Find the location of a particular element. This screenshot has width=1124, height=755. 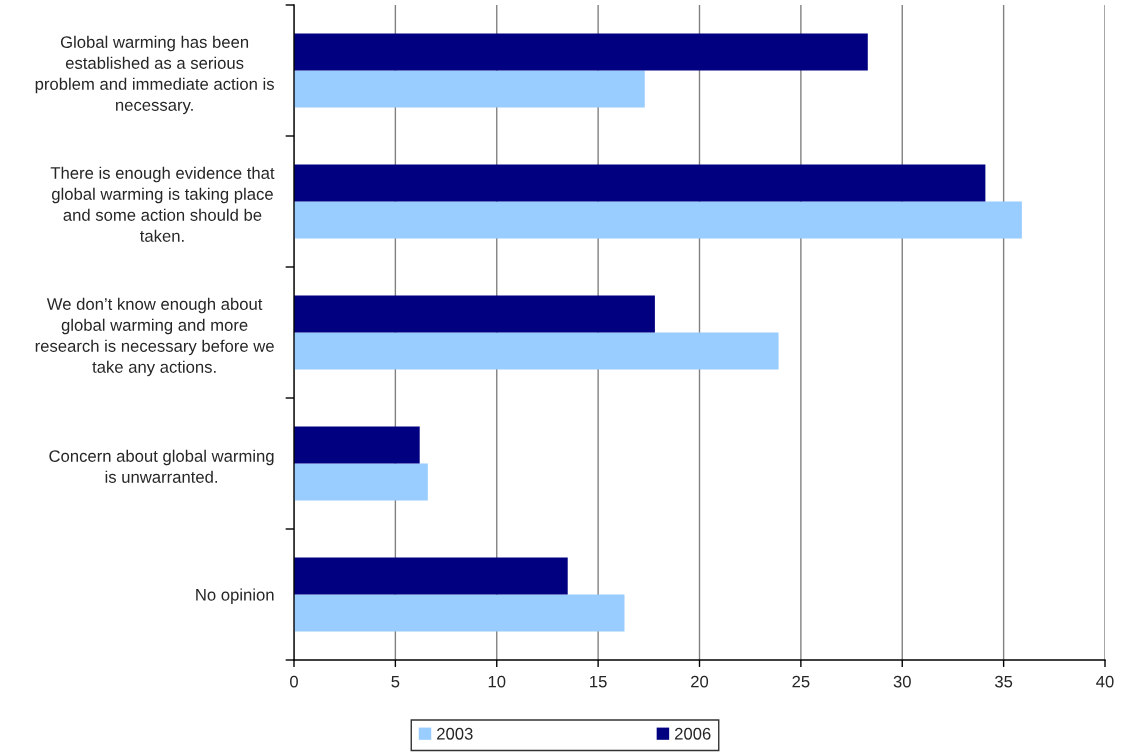

x-tick-label: 0 is located at coordinates (294, 681).